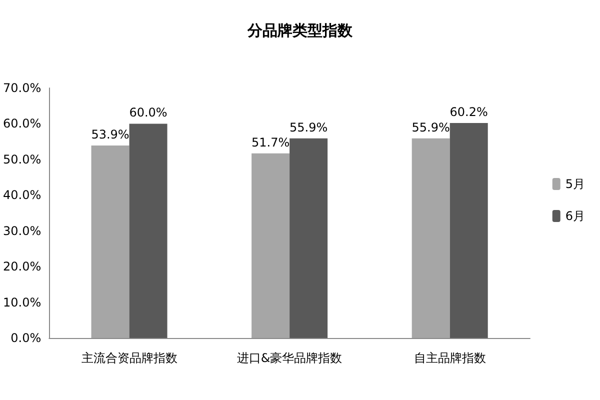  Describe the element at coordinates (575, 184) in the screenshot. I see `legend-label: 5月` at that location.